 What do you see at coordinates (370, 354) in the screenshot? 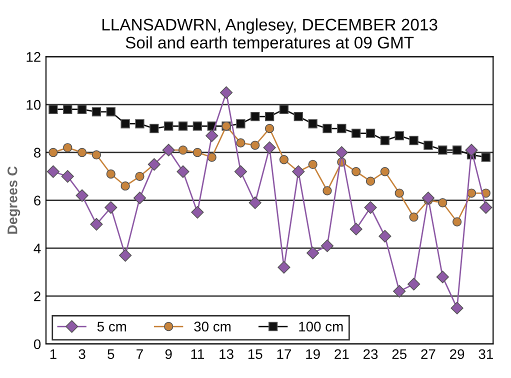
I see `x-tick-label: 23` at bounding box center [370, 354].